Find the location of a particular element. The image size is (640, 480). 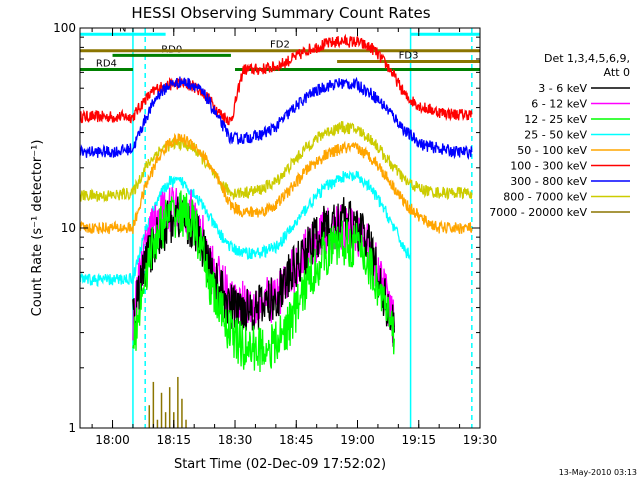

x-tick-label: 19:15 is located at coordinates (418, 440).